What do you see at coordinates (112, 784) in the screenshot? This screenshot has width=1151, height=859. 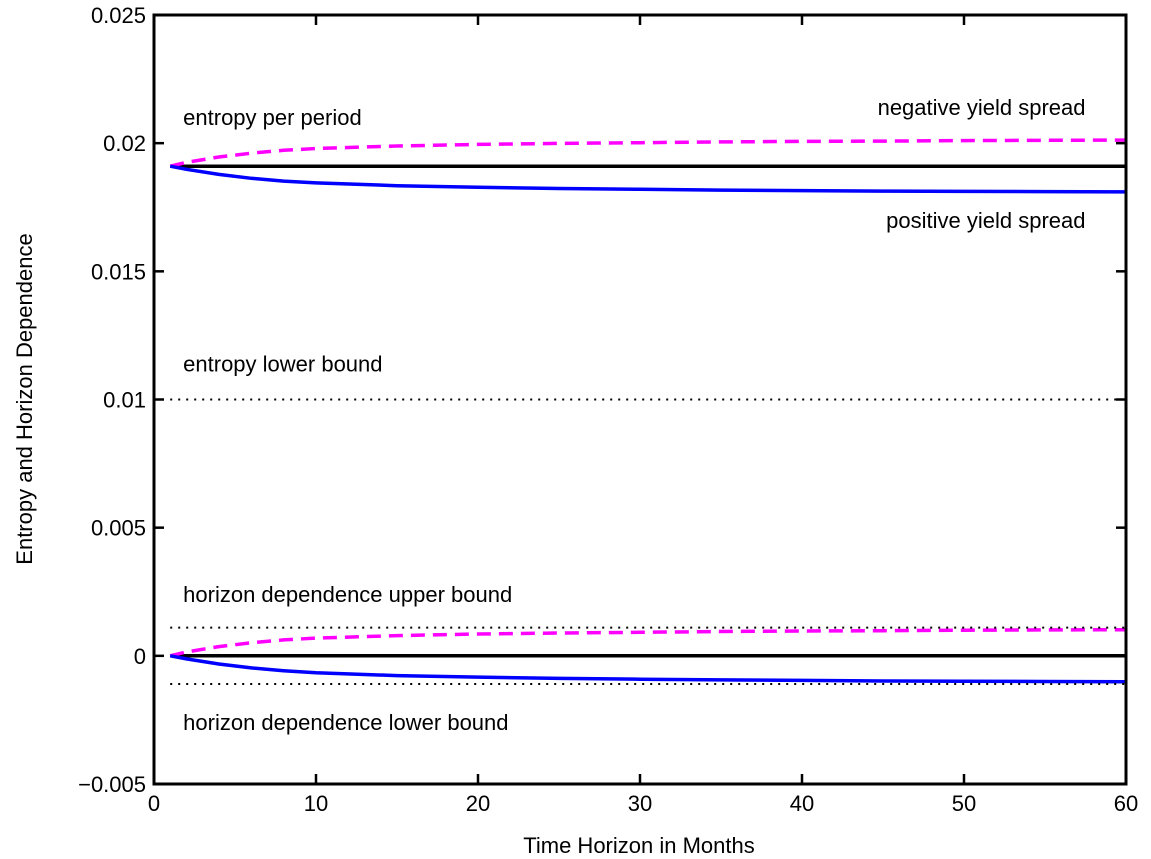 I see `y-tick-label: −0.005` at bounding box center [112, 784].